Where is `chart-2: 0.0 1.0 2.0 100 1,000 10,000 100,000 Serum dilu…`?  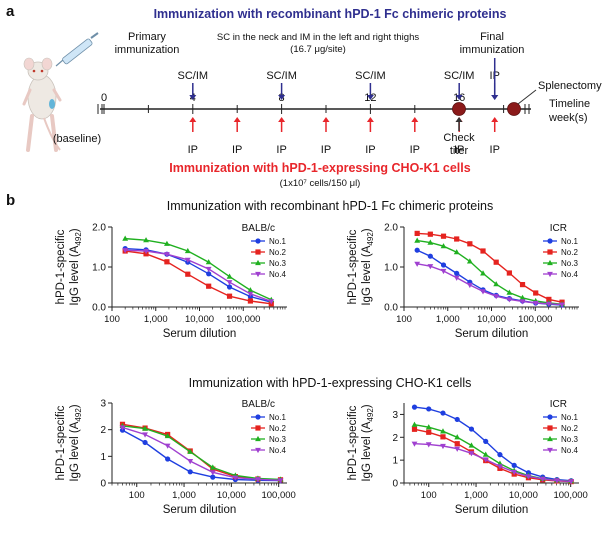 chart-2: 0.0 1.0 2.0 100 1,000 10,000 100,000 Serum dilu… is located at coordinates (463, 281).